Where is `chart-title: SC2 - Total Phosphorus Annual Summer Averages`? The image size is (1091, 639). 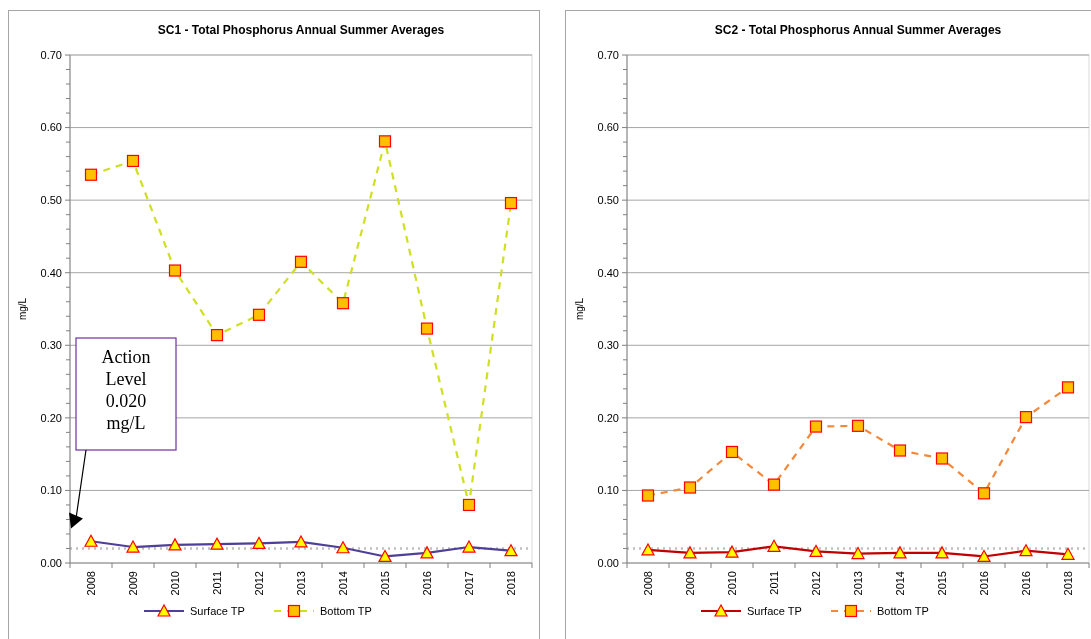
chart-title: SC2 - Total Phosphorus Annual Summer Averages is located at coordinates (858, 30).